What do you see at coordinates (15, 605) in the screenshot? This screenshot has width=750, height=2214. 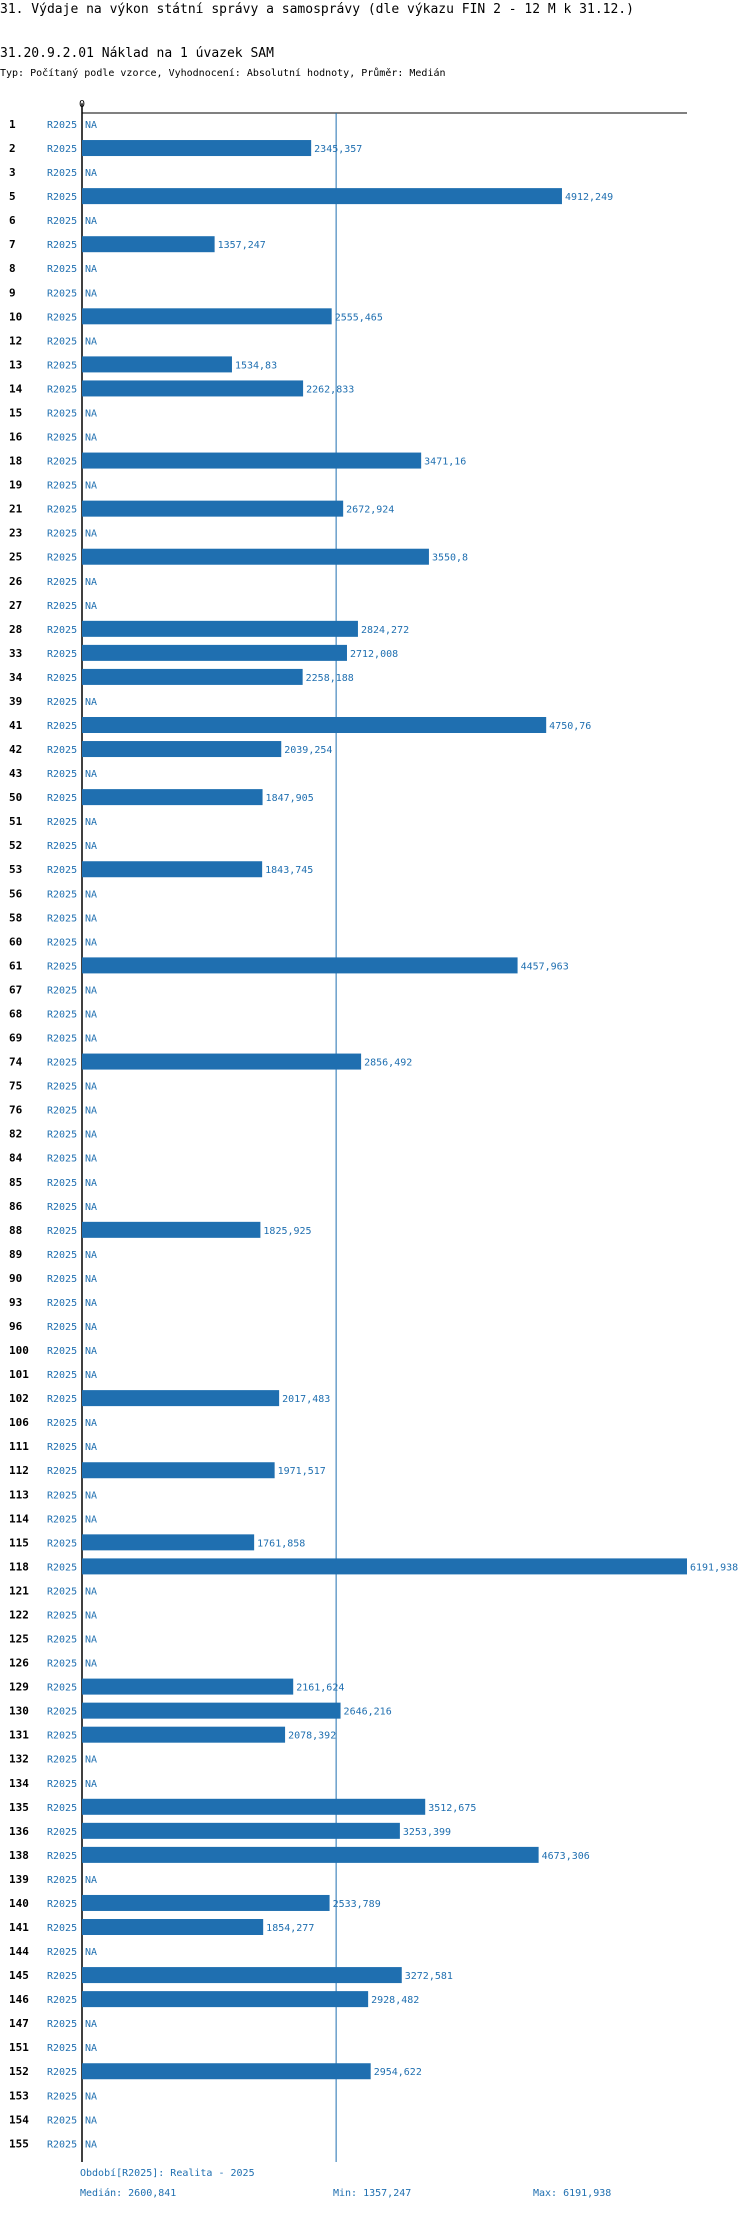 I see `category-label: 27` at bounding box center [15, 605].